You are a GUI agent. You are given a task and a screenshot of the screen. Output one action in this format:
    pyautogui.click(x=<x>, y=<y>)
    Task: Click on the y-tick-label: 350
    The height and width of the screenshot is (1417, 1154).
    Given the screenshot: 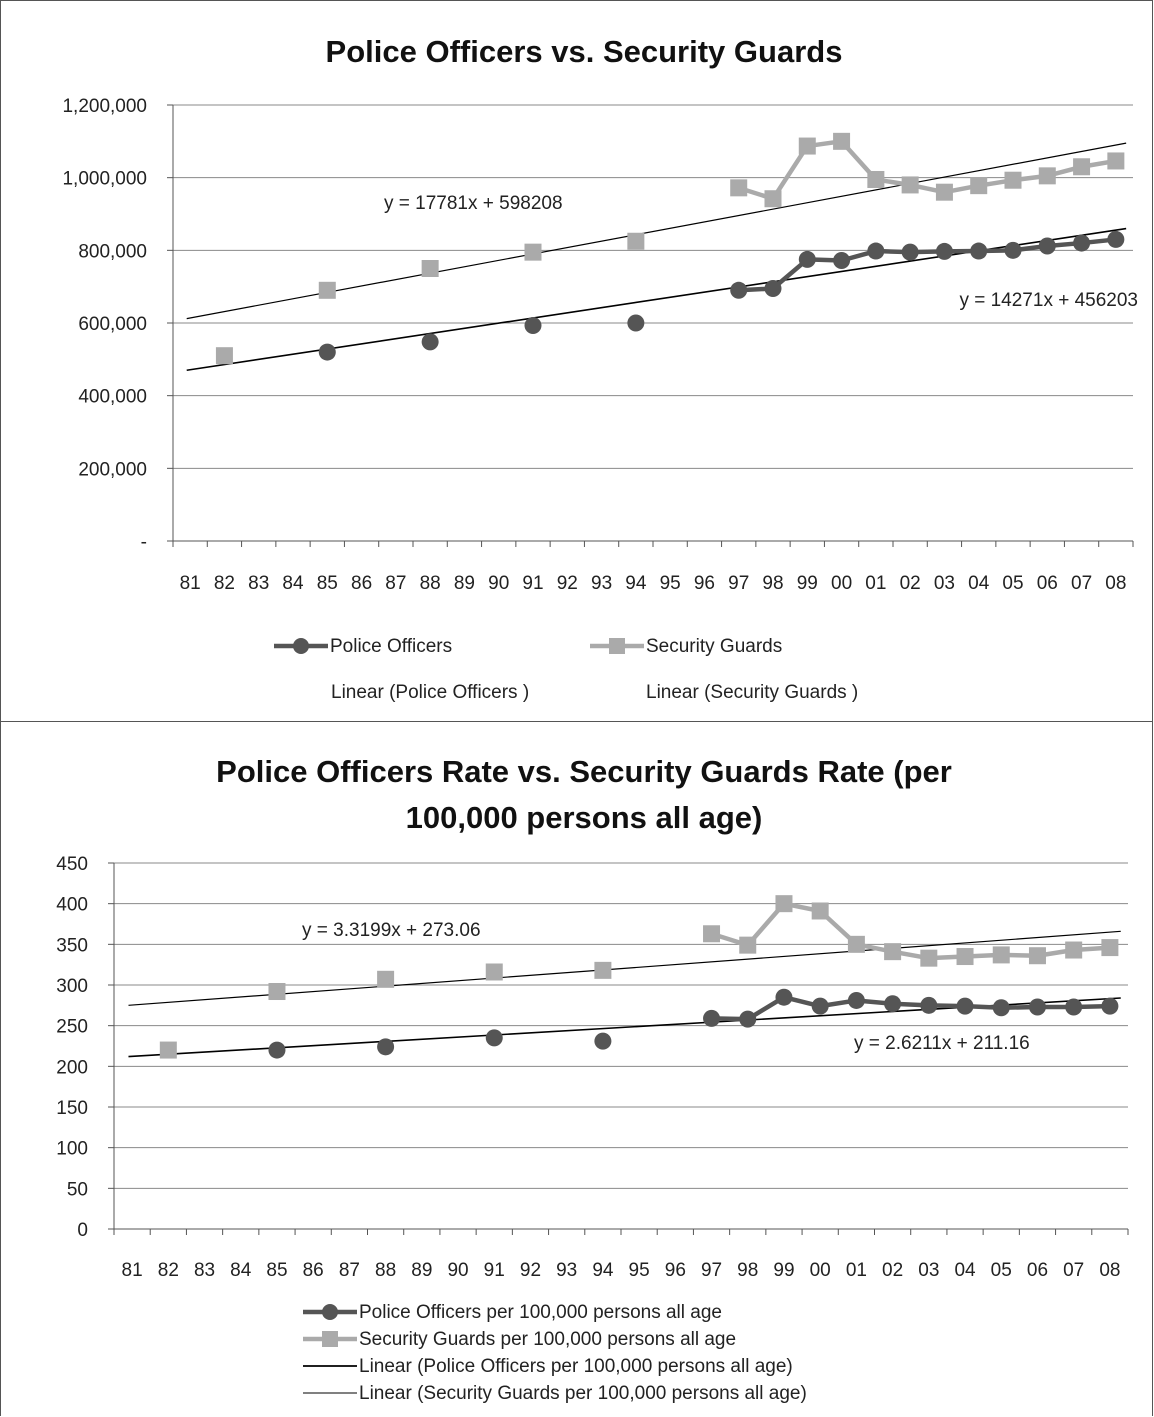 What is the action you would take?
    pyautogui.click(x=72, y=945)
    